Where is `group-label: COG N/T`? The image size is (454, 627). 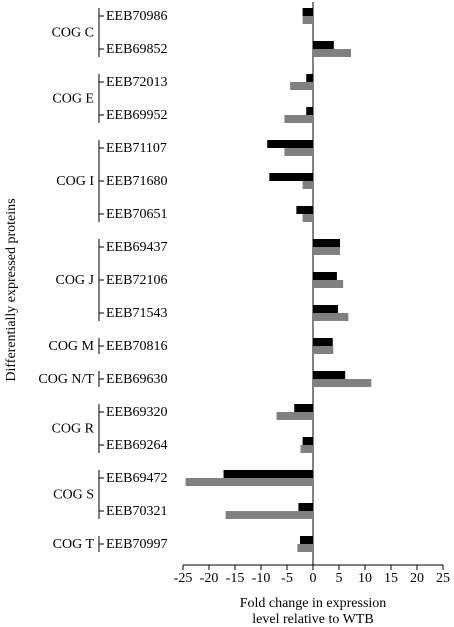
group-label: COG N/T is located at coordinates (66, 379).